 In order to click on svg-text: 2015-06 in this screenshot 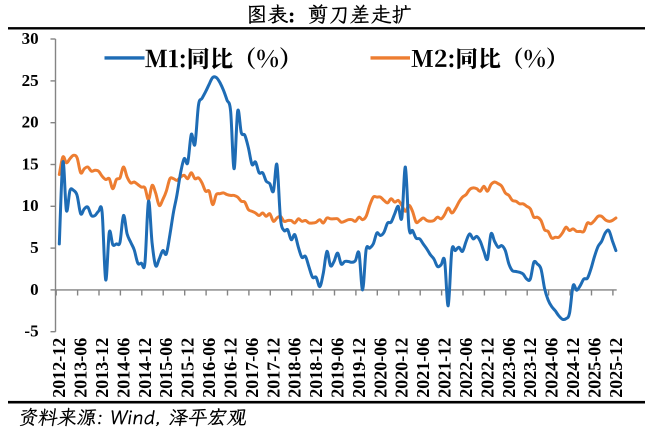, I will do `click(166, 368)`.